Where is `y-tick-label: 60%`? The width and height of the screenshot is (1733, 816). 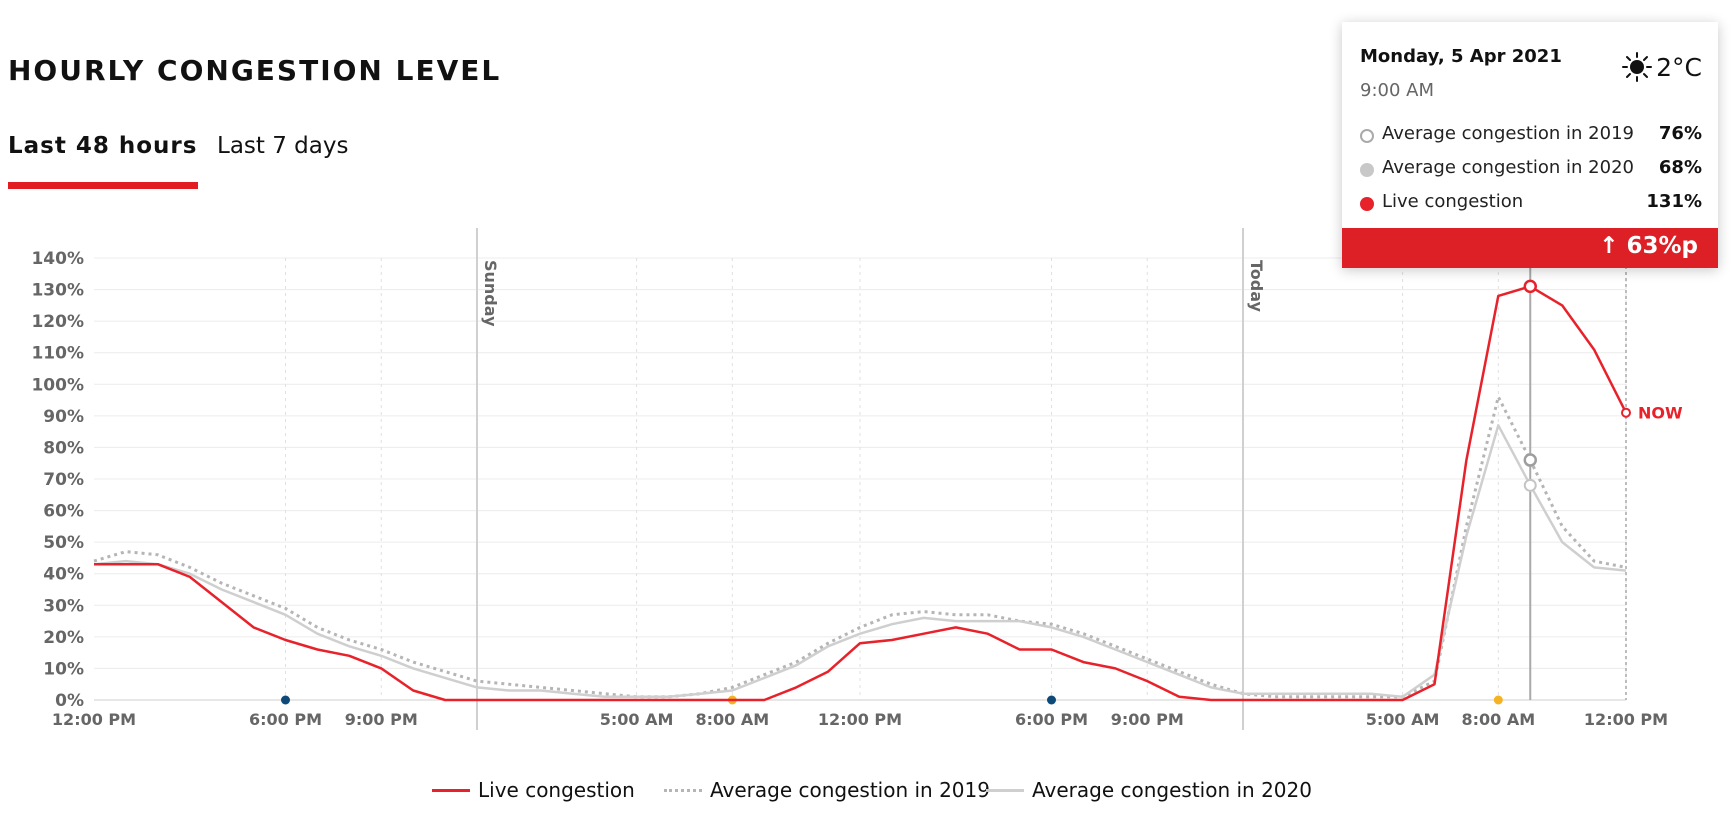
y-tick-label: 60% is located at coordinates (63, 512).